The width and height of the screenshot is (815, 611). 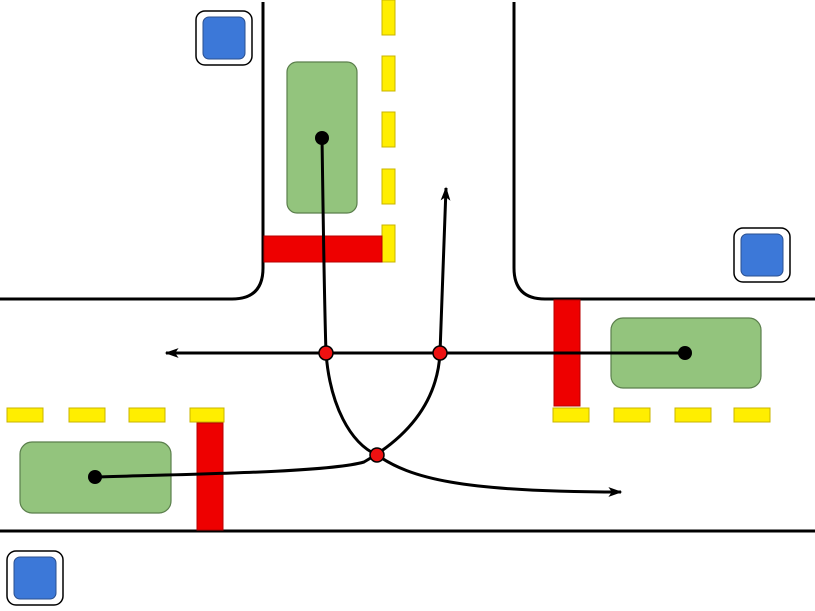 I want to click on conflict-points, so click(x=383, y=404).